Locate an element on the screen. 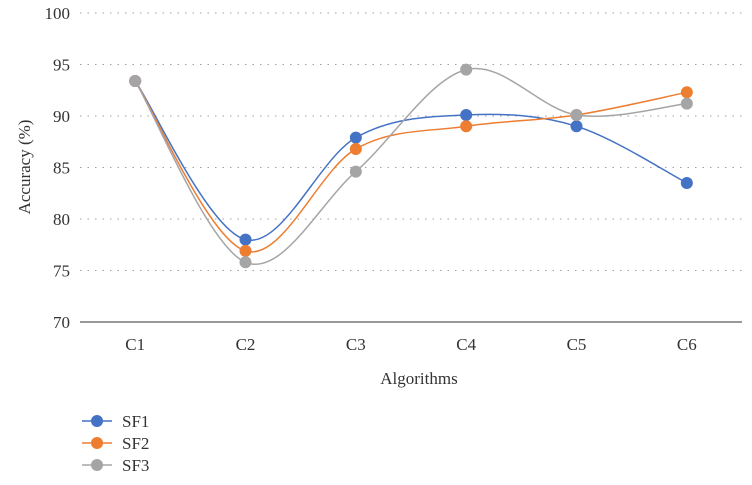 The height and width of the screenshot is (485, 752). x-tick-label: C1 is located at coordinates (135, 344).